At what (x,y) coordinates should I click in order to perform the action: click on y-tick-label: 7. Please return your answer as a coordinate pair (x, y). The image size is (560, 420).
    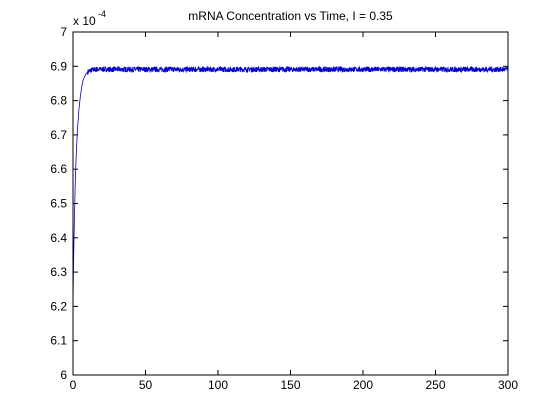
    Looking at the image, I should click on (63, 32).